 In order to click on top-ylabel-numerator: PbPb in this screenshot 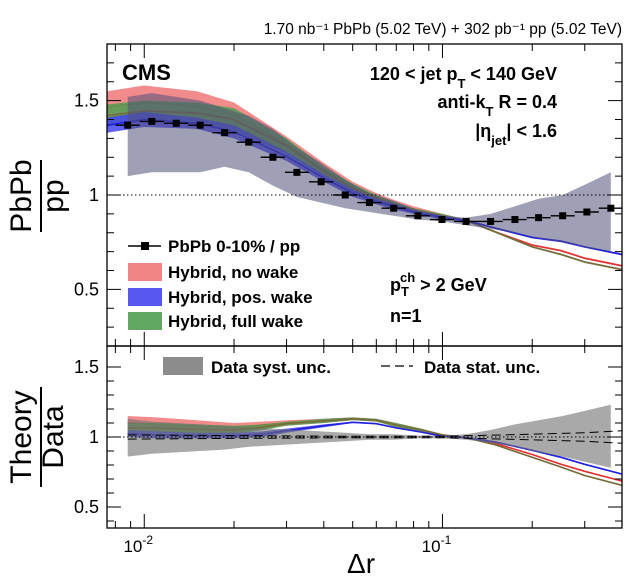, I will do `click(21, 195)`.